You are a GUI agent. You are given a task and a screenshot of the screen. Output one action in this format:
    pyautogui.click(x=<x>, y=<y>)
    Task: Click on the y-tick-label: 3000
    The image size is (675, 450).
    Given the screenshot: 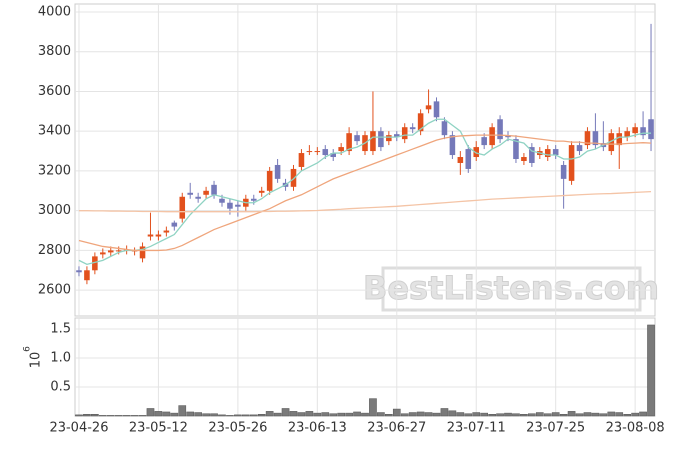 What is the action you would take?
    pyautogui.click(x=54, y=210)
    